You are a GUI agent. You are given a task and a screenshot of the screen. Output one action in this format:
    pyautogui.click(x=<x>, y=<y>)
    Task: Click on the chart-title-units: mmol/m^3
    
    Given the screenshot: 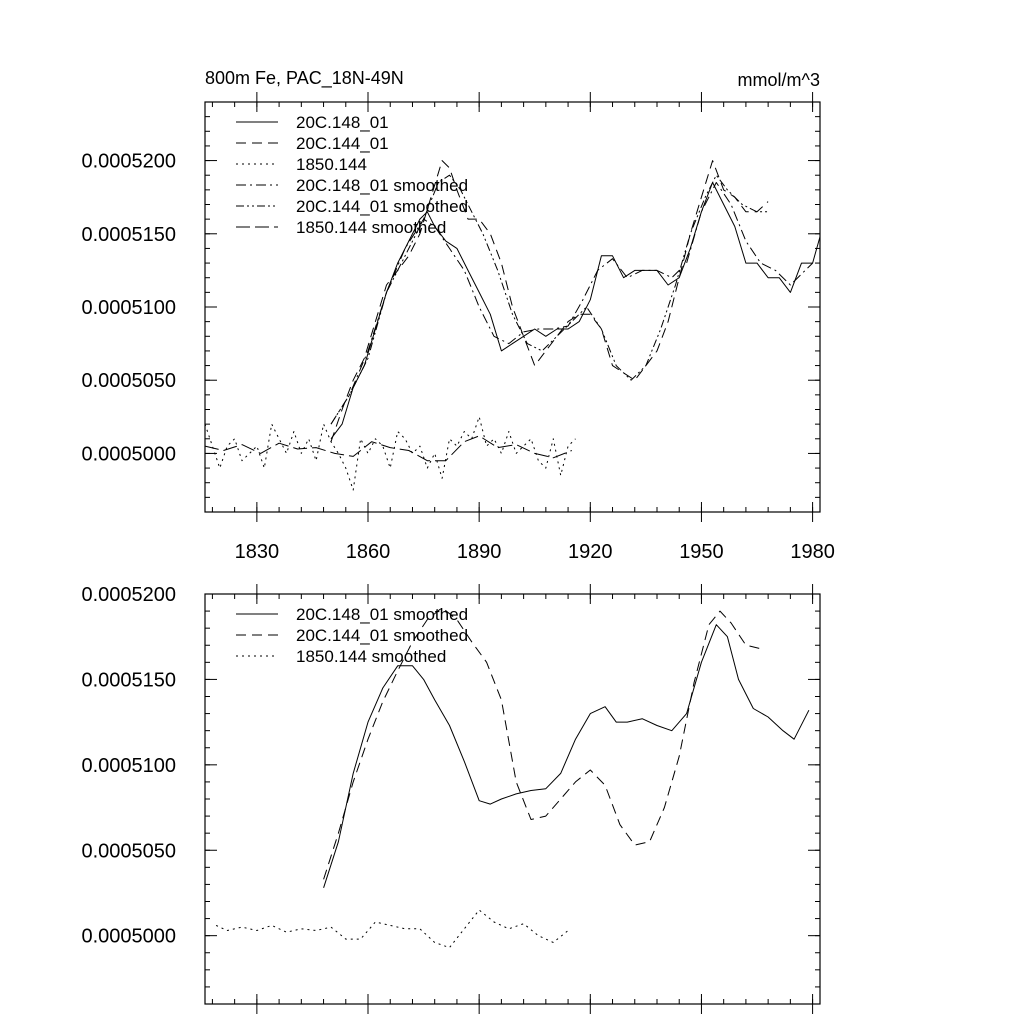 What is the action you would take?
    pyautogui.click(x=779, y=80)
    